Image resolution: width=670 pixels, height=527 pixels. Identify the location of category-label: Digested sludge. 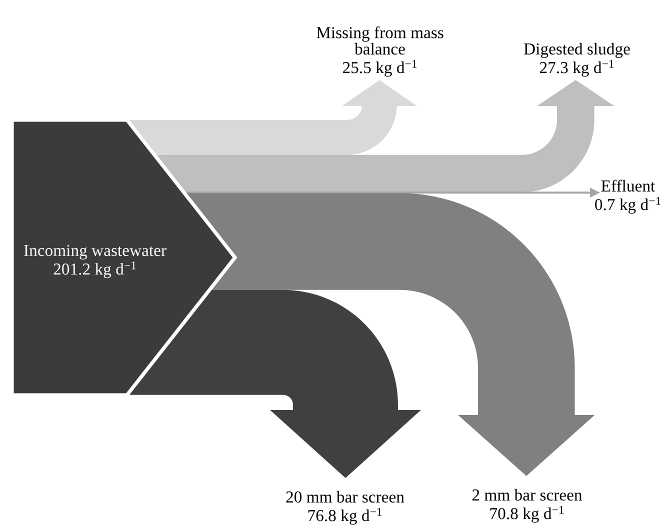
(577, 50).